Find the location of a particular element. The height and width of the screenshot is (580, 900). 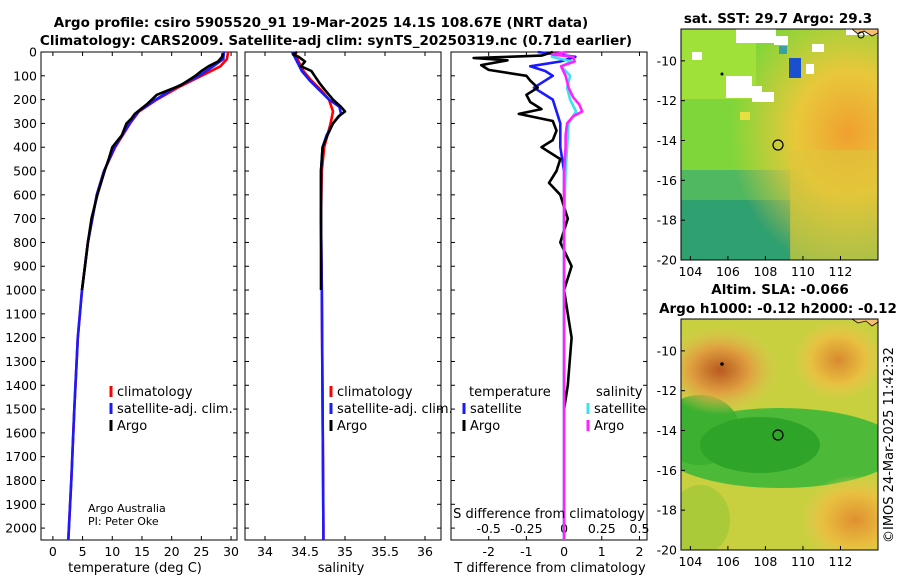

s-xtick-label: 35.5 is located at coordinates (385, 551).